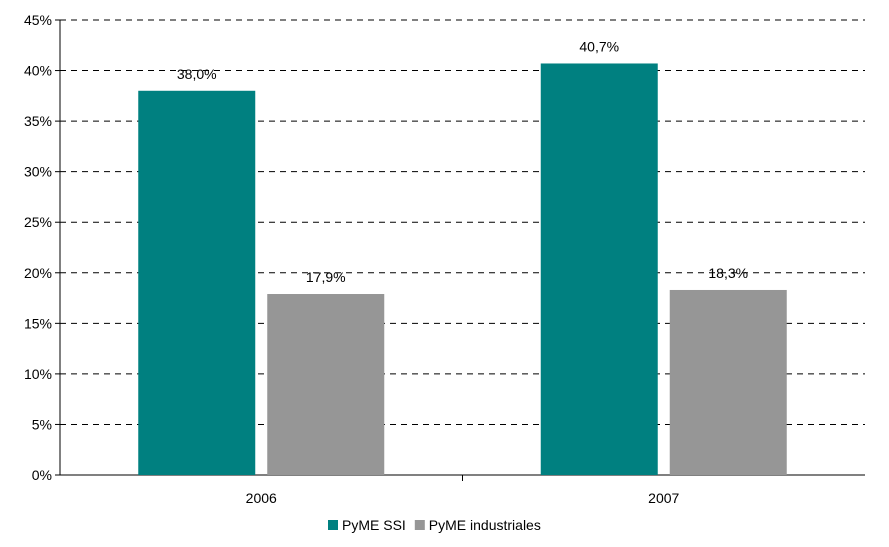 This screenshot has width=889, height=547. Describe the element at coordinates (42, 424) in the screenshot. I see `y-tick-label: 5%` at that location.